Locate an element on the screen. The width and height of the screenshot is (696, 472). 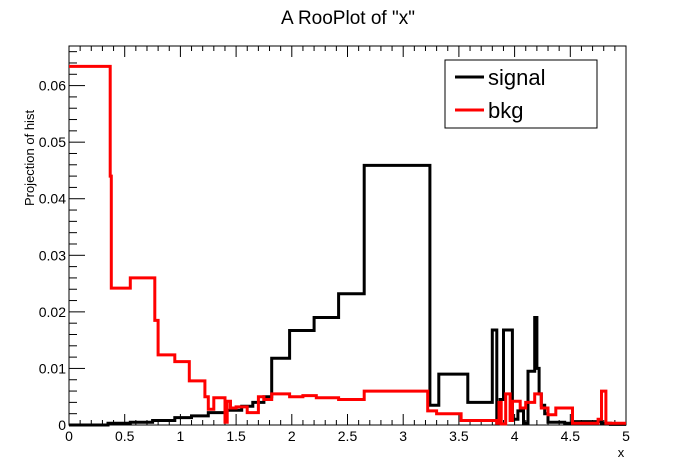
y-tick-label: 0.01 is located at coordinates (52, 368).